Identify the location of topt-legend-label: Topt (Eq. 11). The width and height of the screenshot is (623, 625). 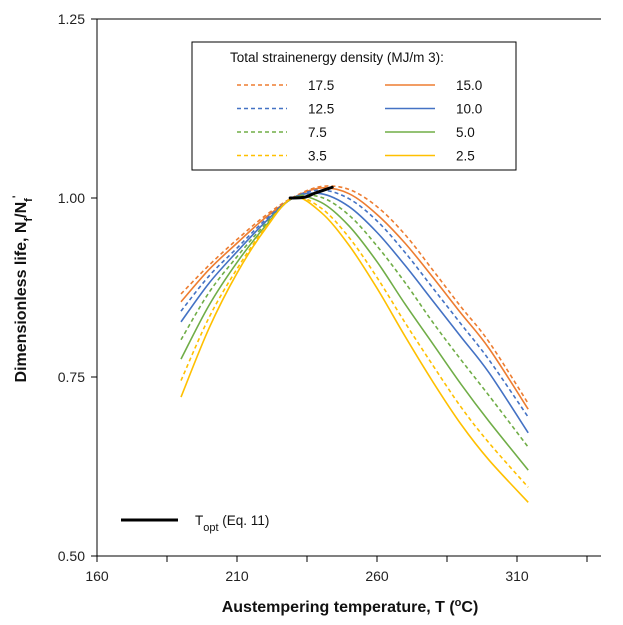
(232, 523).